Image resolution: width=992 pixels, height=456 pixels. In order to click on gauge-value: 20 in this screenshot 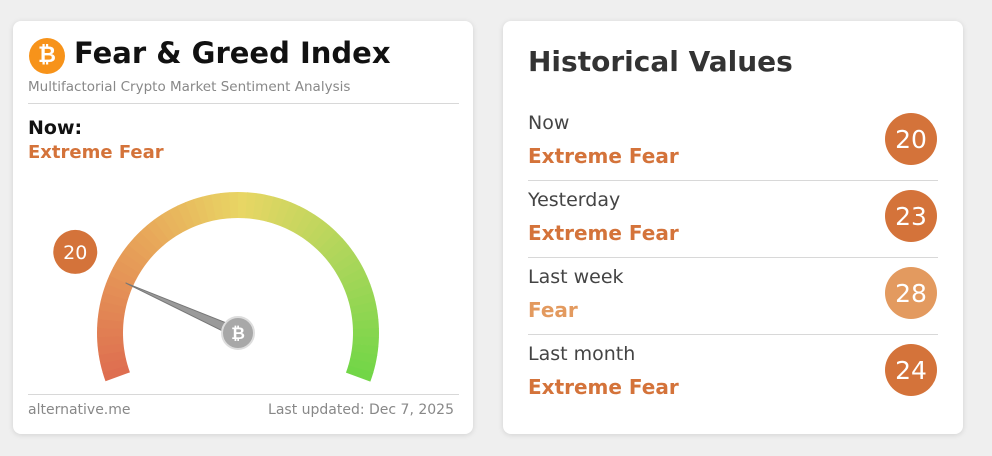, I will do `click(75, 253)`.